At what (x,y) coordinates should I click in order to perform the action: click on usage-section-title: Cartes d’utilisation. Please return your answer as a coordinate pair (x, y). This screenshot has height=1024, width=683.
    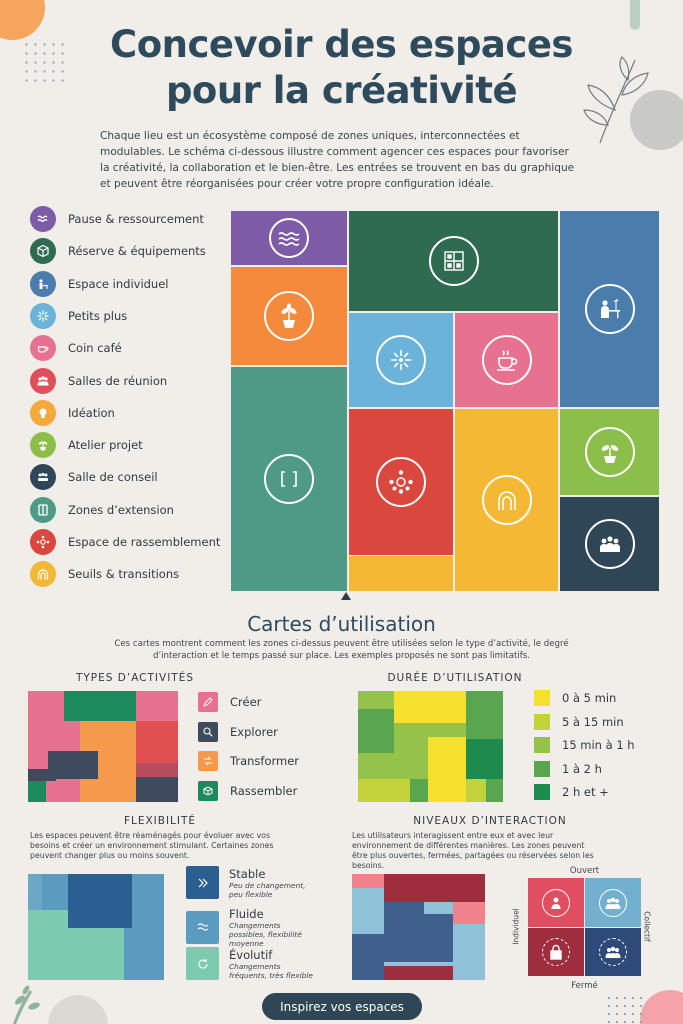
    Looking at the image, I should click on (341, 624).